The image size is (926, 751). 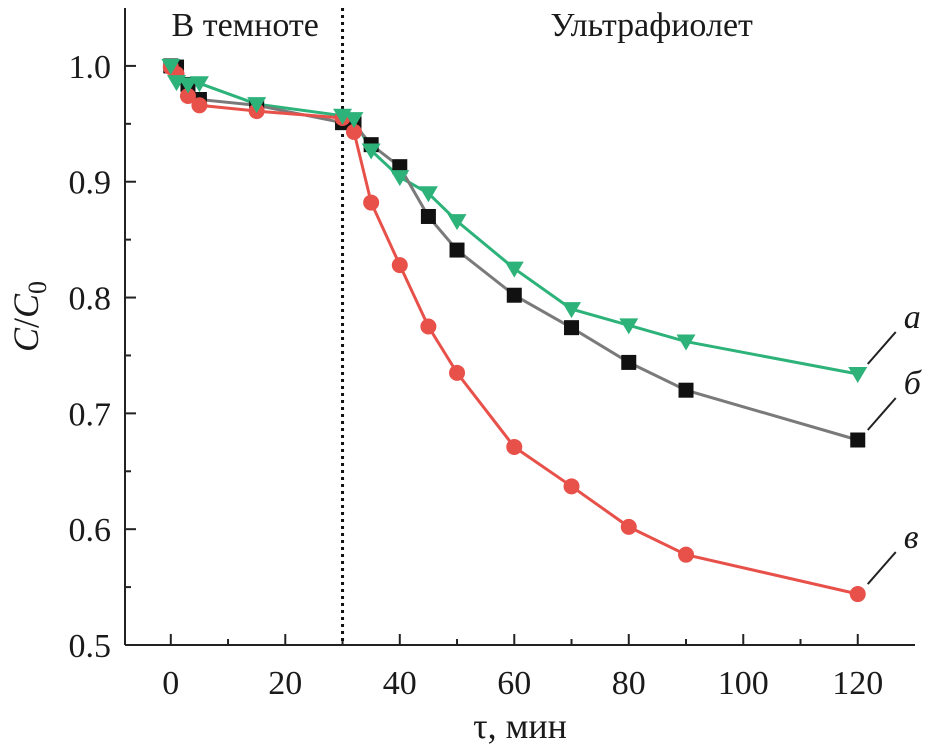 I want to click on x-axis-title: τ, мин, so click(x=520, y=726).